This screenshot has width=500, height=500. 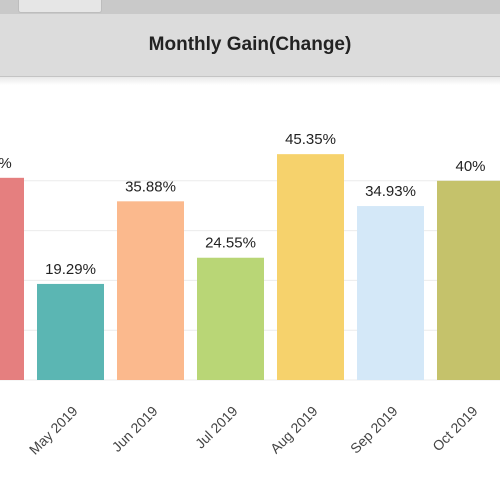 I want to click on bar-value-label: 19.29%, so click(x=70, y=269).